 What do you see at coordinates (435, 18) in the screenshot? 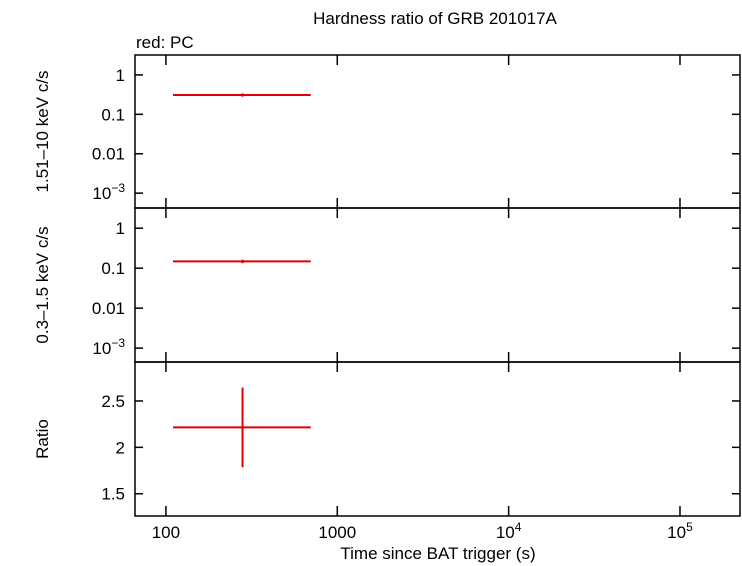
I see `chart-title: Hardness ratio of GRB 201017A` at bounding box center [435, 18].